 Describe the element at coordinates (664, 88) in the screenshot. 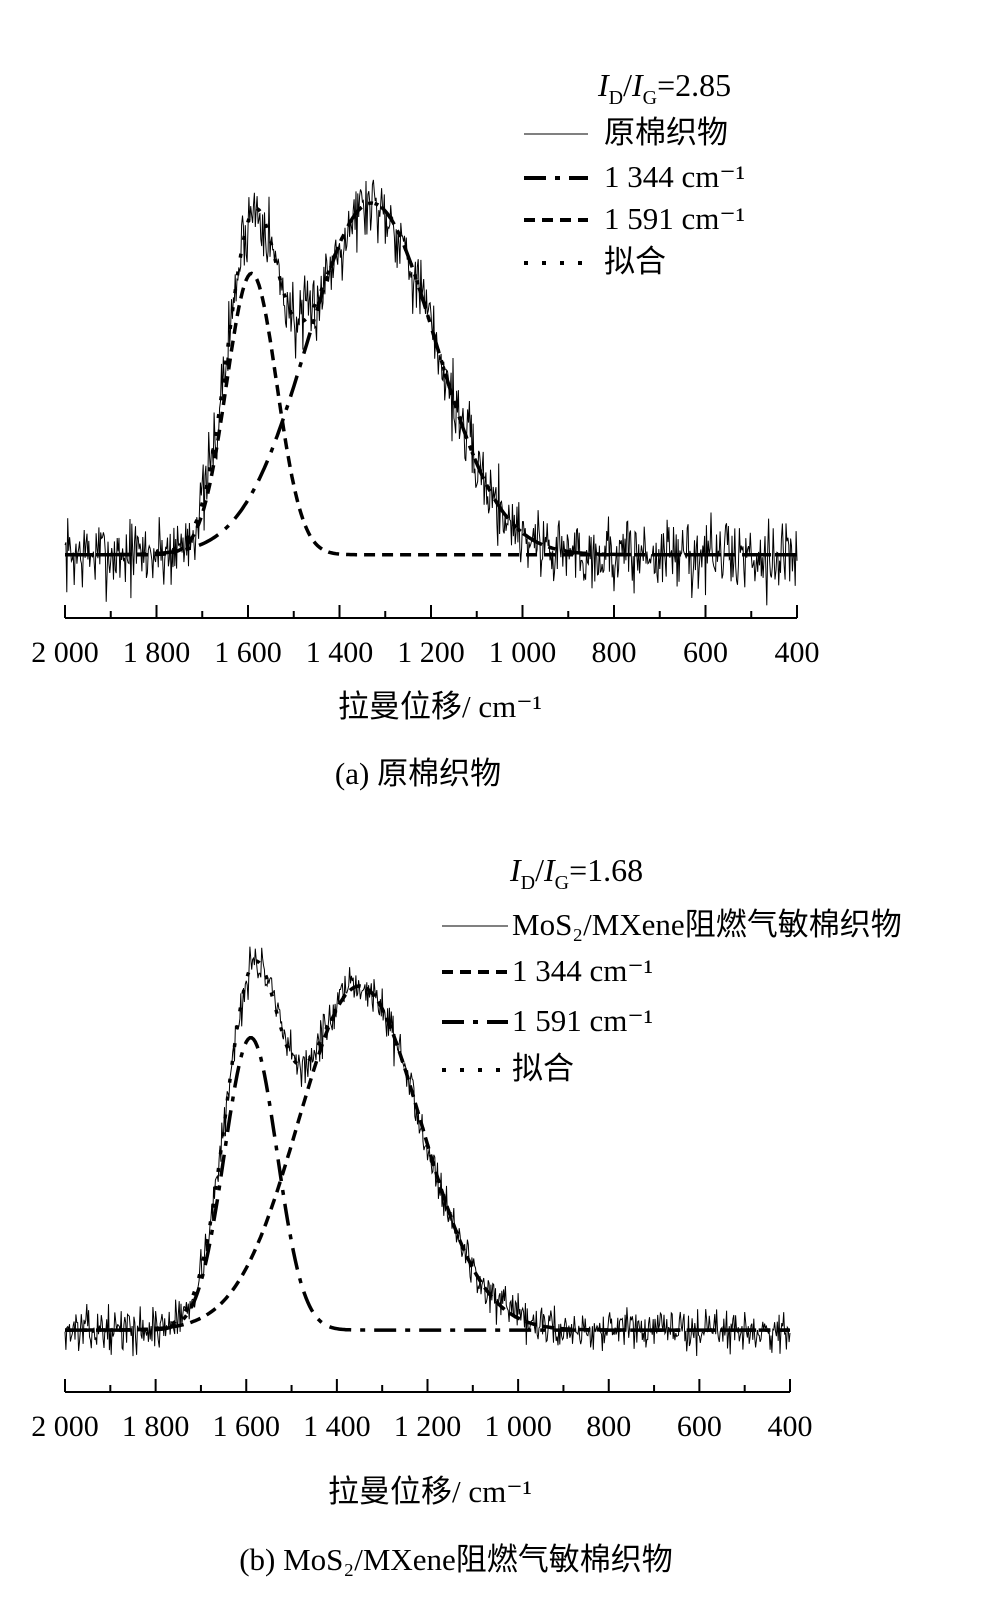

I see `panel-a-ratio-label: ID/IG=2.85` at that location.